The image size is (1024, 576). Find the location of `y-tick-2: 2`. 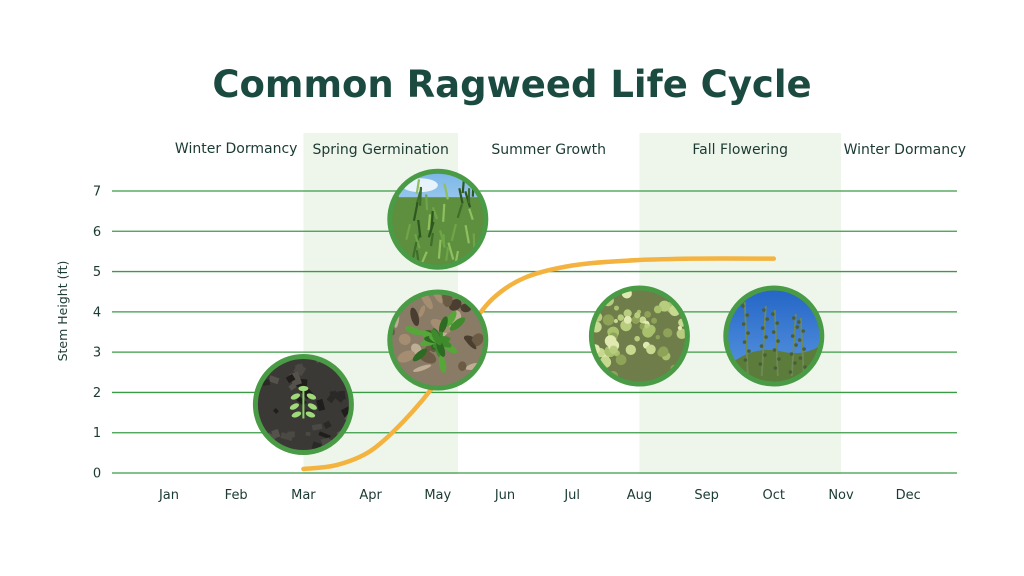

y-tick-2: 2 is located at coordinates (97, 393).